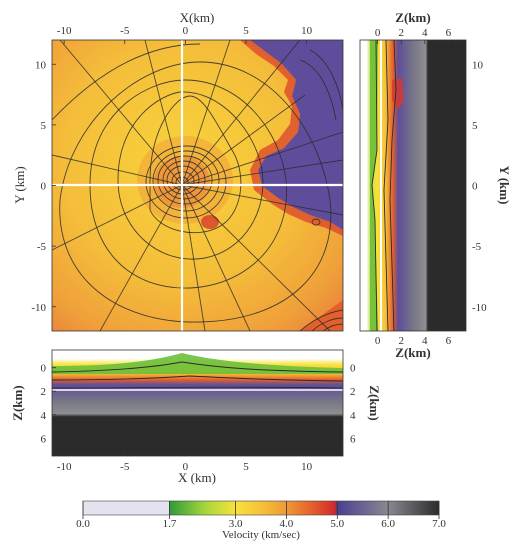 The height and width of the screenshot is (542, 520). What do you see at coordinates (44, 439) in the screenshot?
I see `bottom-z-tick-left: 6` at bounding box center [44, 439].